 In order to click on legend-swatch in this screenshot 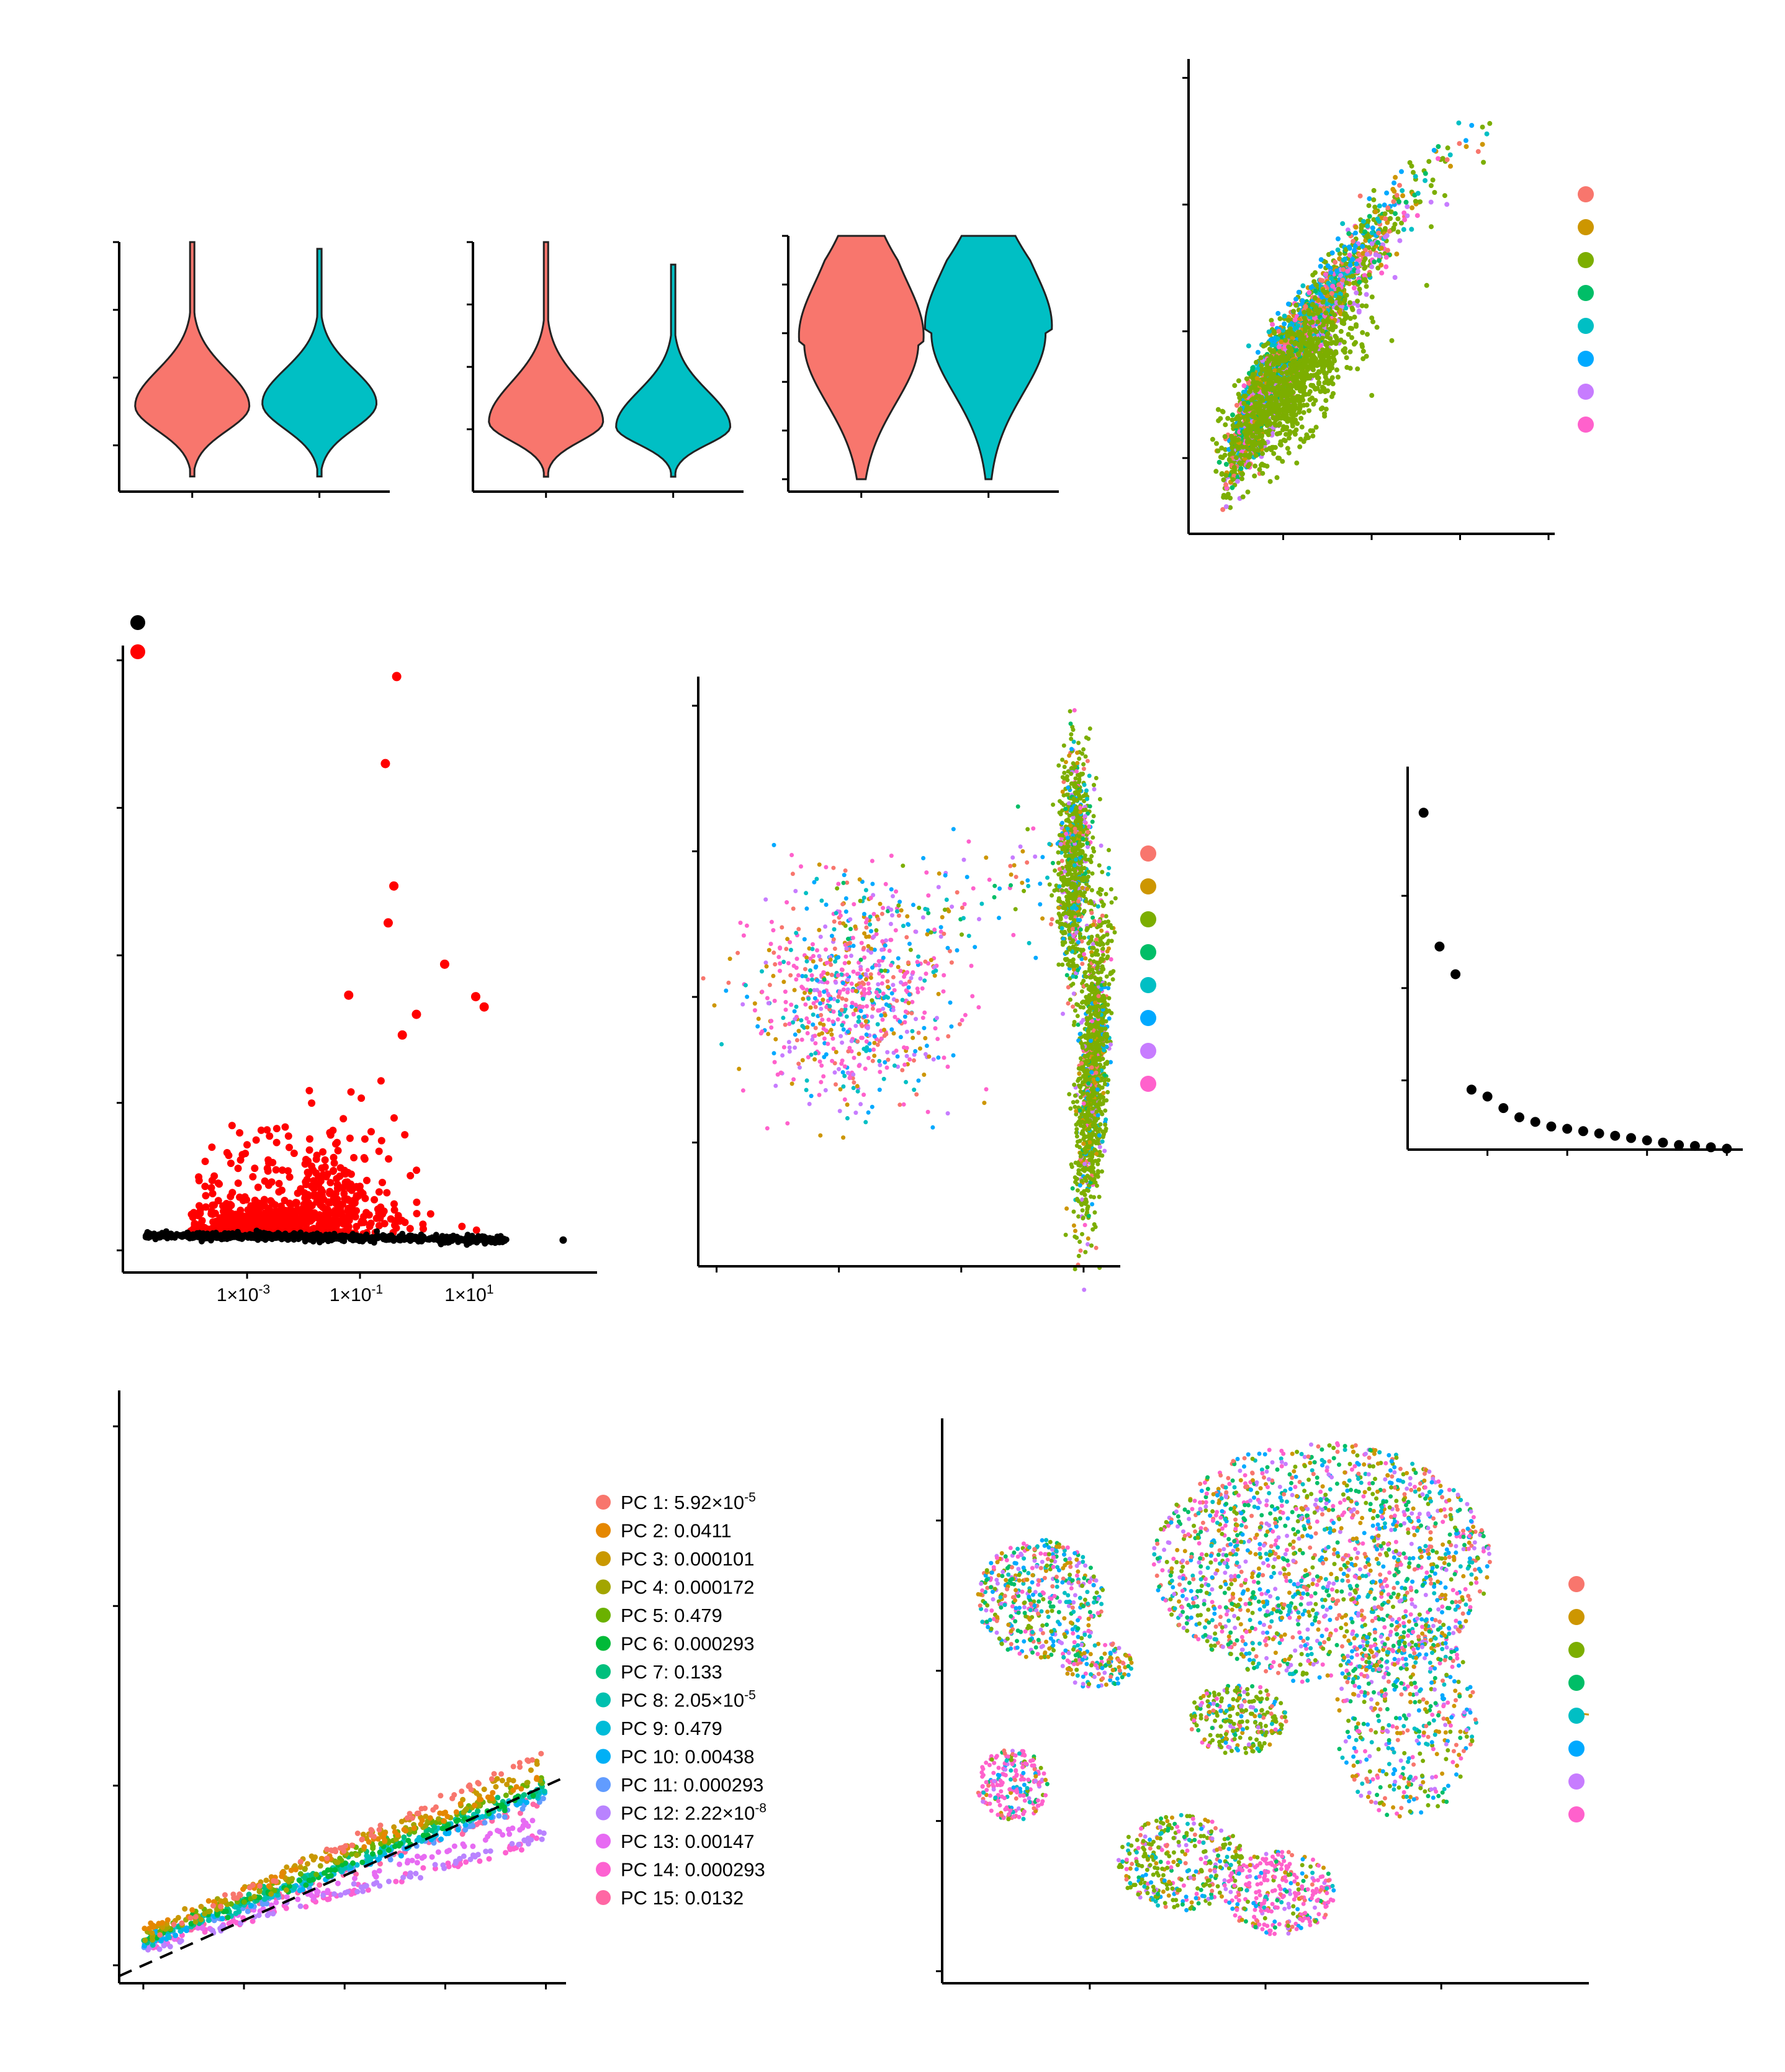, I will do `click(1586, 260)`.